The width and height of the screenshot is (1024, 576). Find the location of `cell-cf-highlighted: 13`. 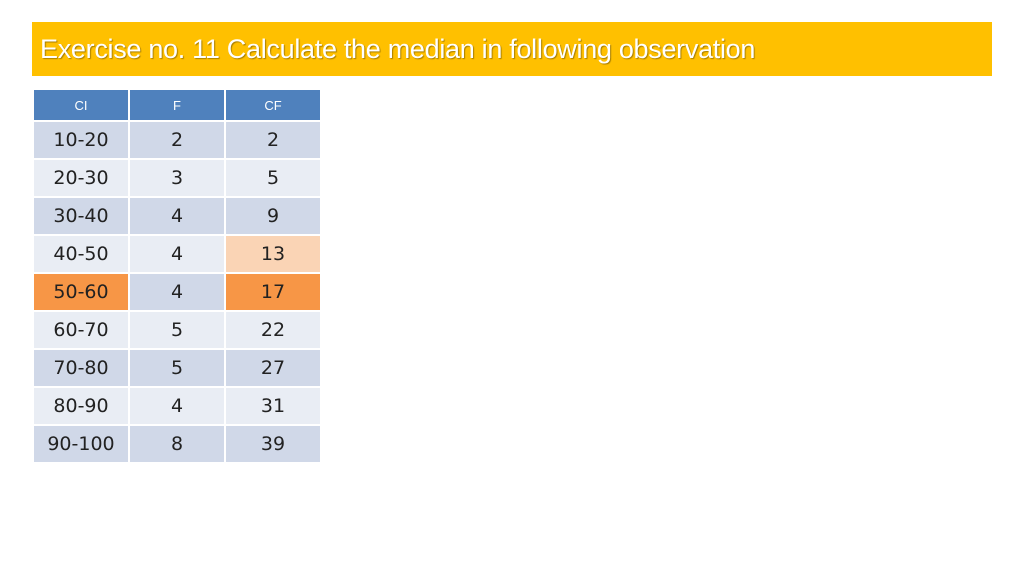

cell-cf-highlighted: 13 is located at coordinates (273, 254).